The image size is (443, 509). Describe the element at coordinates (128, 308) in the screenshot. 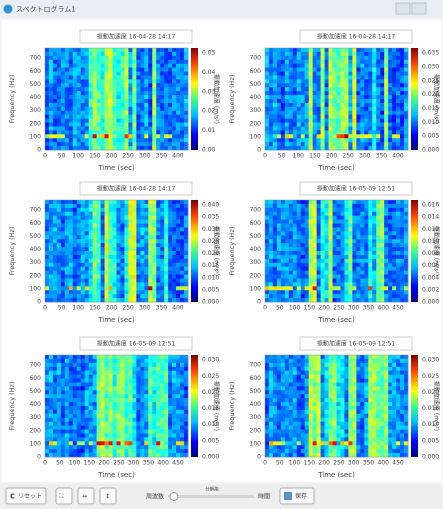

I see `x-tick-label: 250` at that location.